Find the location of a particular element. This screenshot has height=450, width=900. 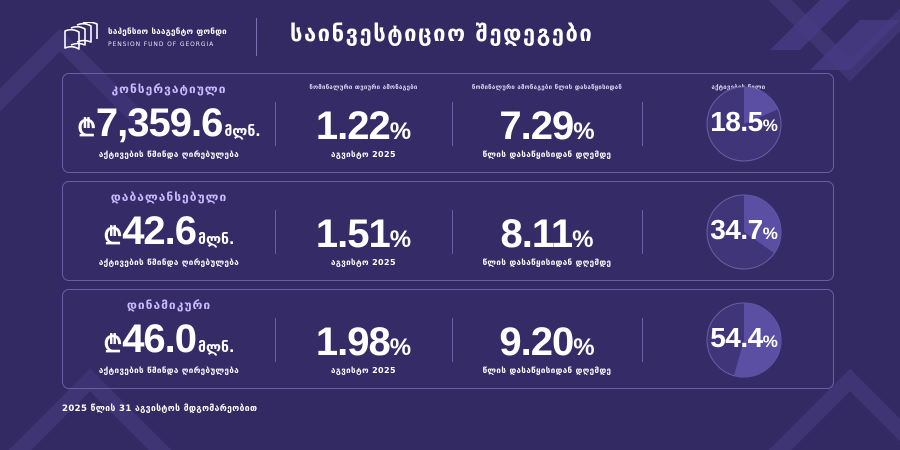

monthly-return-value: 1.51 is located at coordinates (353, 234).